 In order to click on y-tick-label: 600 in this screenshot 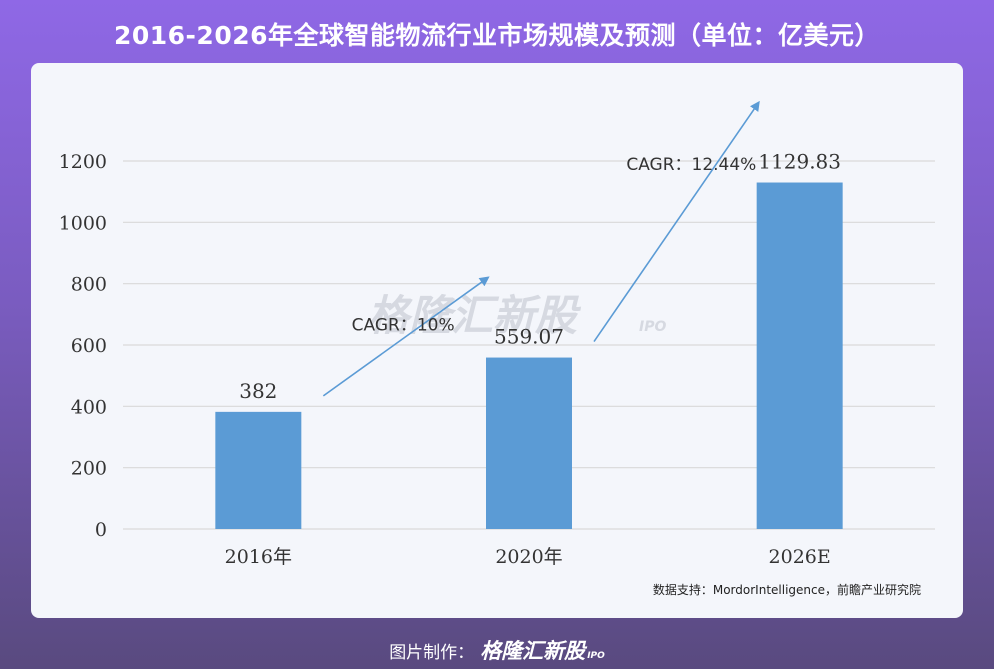, I will do `click(89, 346)`.